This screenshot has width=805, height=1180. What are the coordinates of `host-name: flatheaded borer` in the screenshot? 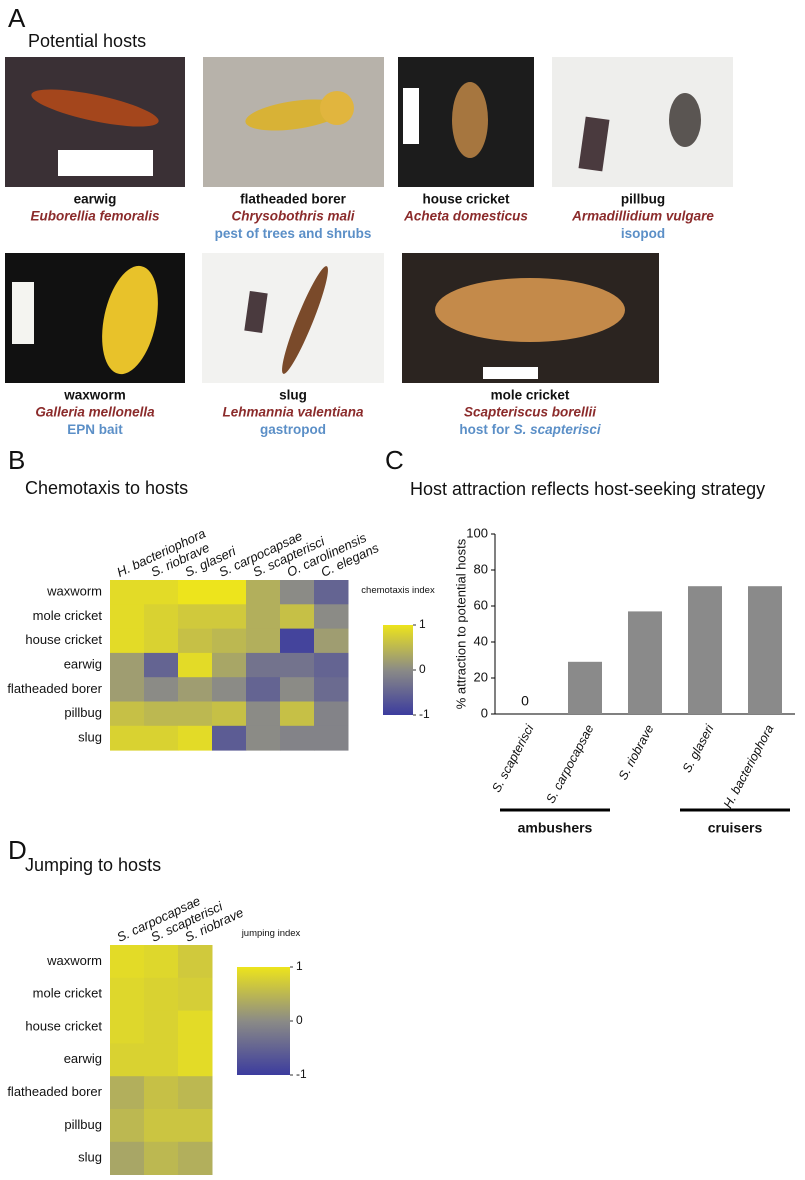 It's located at (293, 199).